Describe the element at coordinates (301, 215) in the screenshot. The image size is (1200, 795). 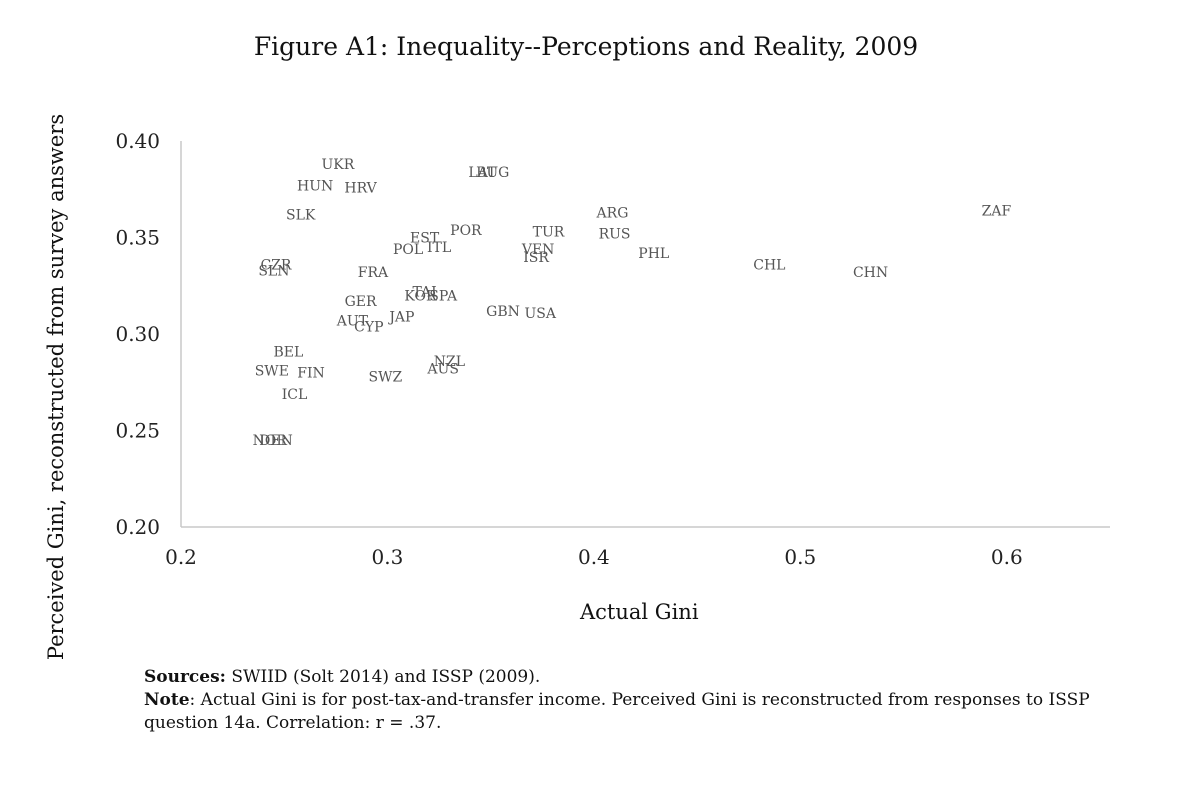
I see `data-point-label: SLK` at that location.